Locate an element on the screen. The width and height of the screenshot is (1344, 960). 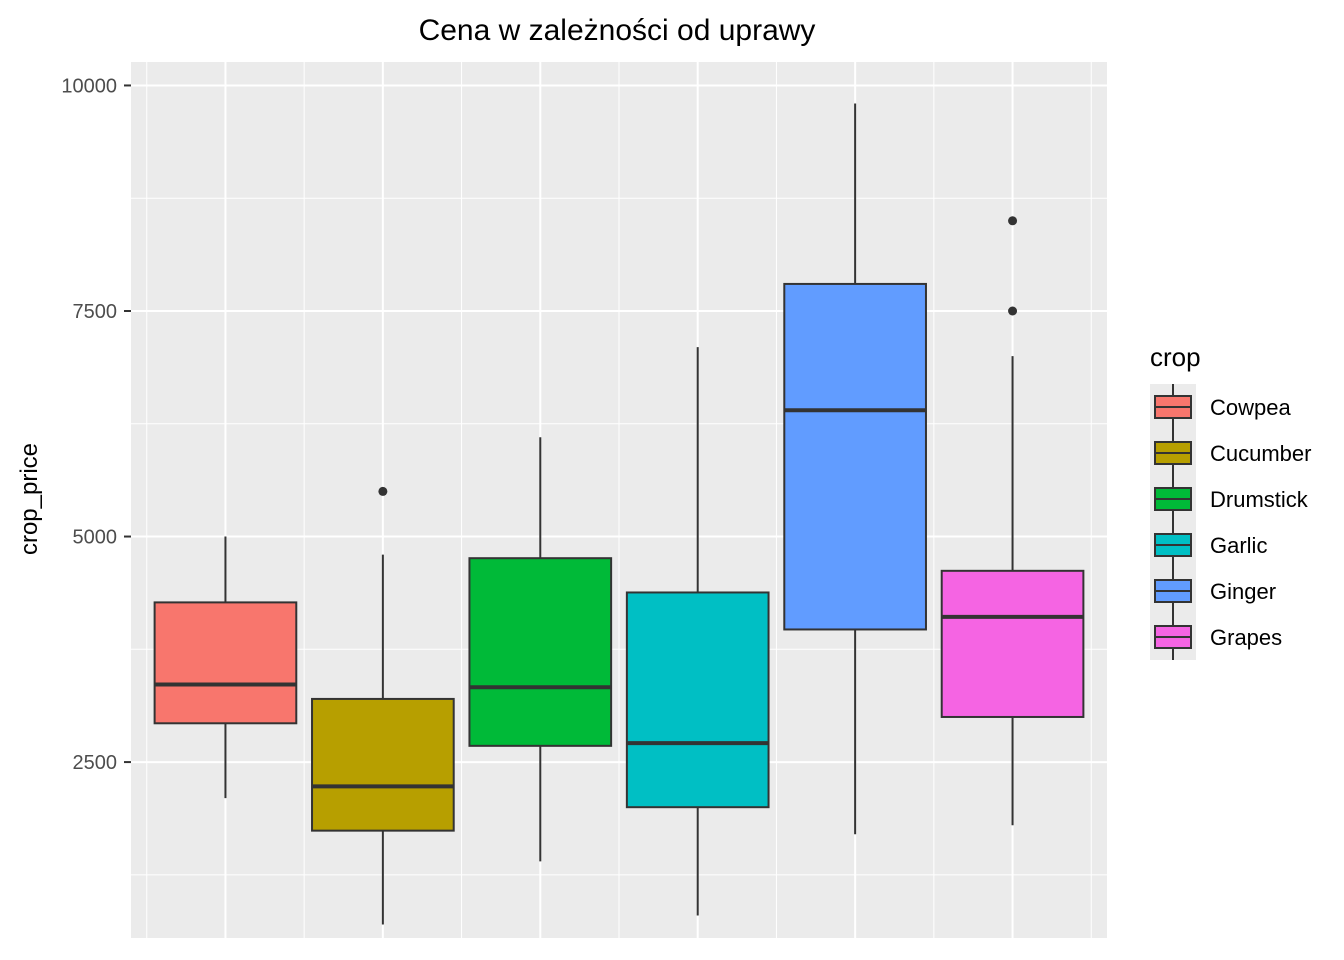
legend-label: Drumstick is located at coordinates (1259, 499).